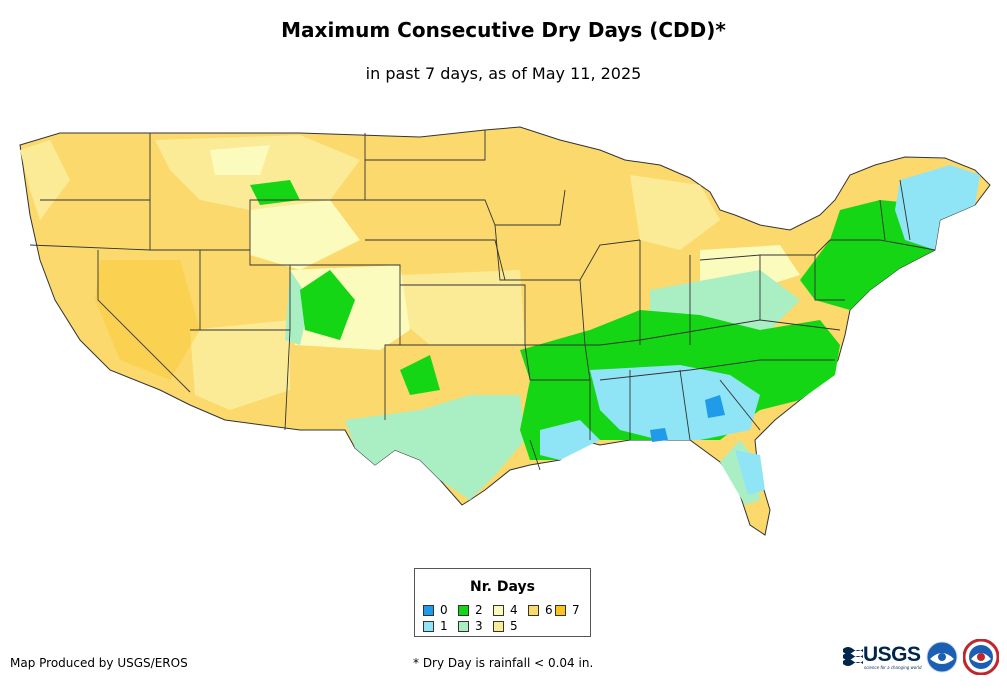 This screenshot has width=1007, height=691. I want to click on legend-item-0: 0, so click(435, 610).